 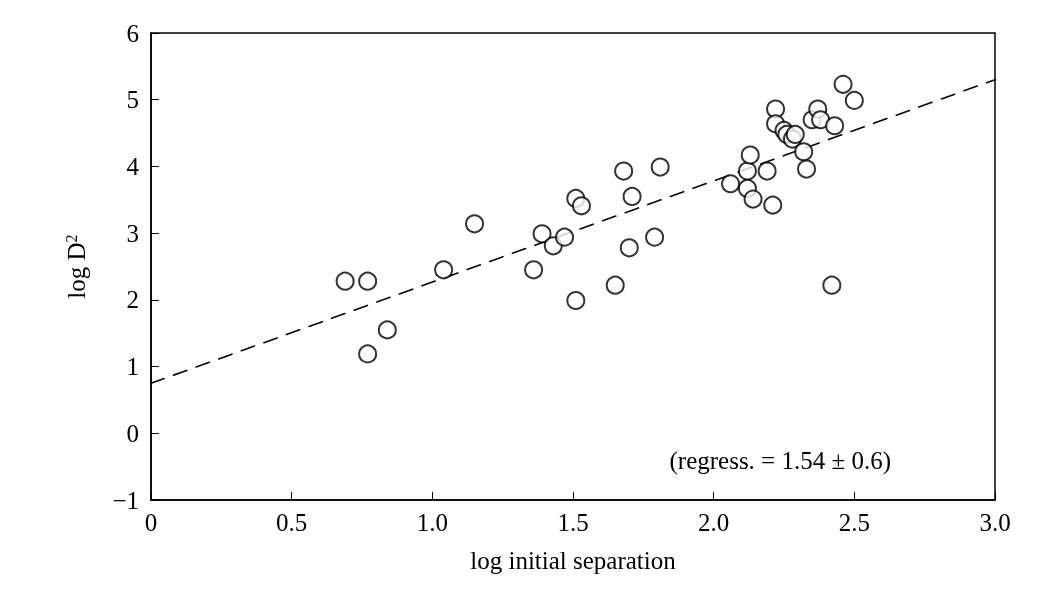 I want to click on y-tick-label: 0, so click(x=132, y=433).